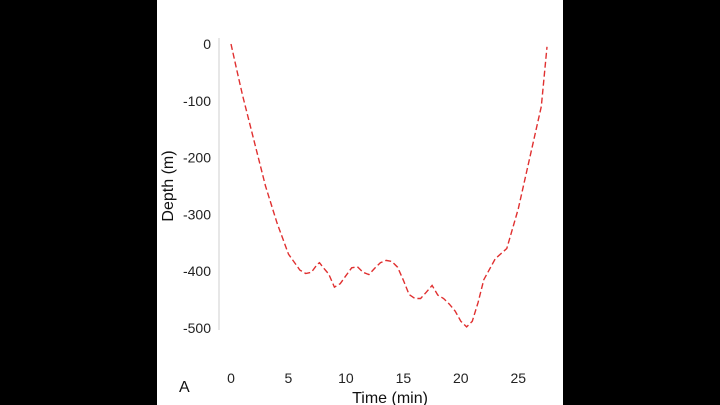  Describe the element at coordinates (390, 397) in the screenshot. I see `x-axis-title: Time (min)` at that location.